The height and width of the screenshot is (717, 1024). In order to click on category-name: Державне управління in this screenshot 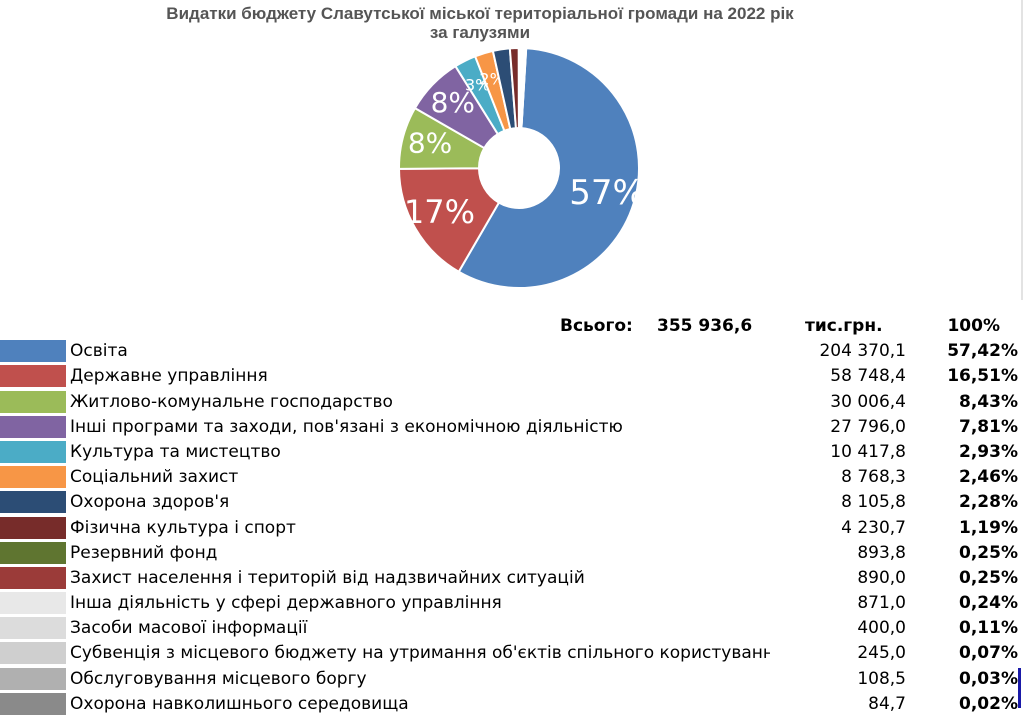, I will do `click(169, 376)`.